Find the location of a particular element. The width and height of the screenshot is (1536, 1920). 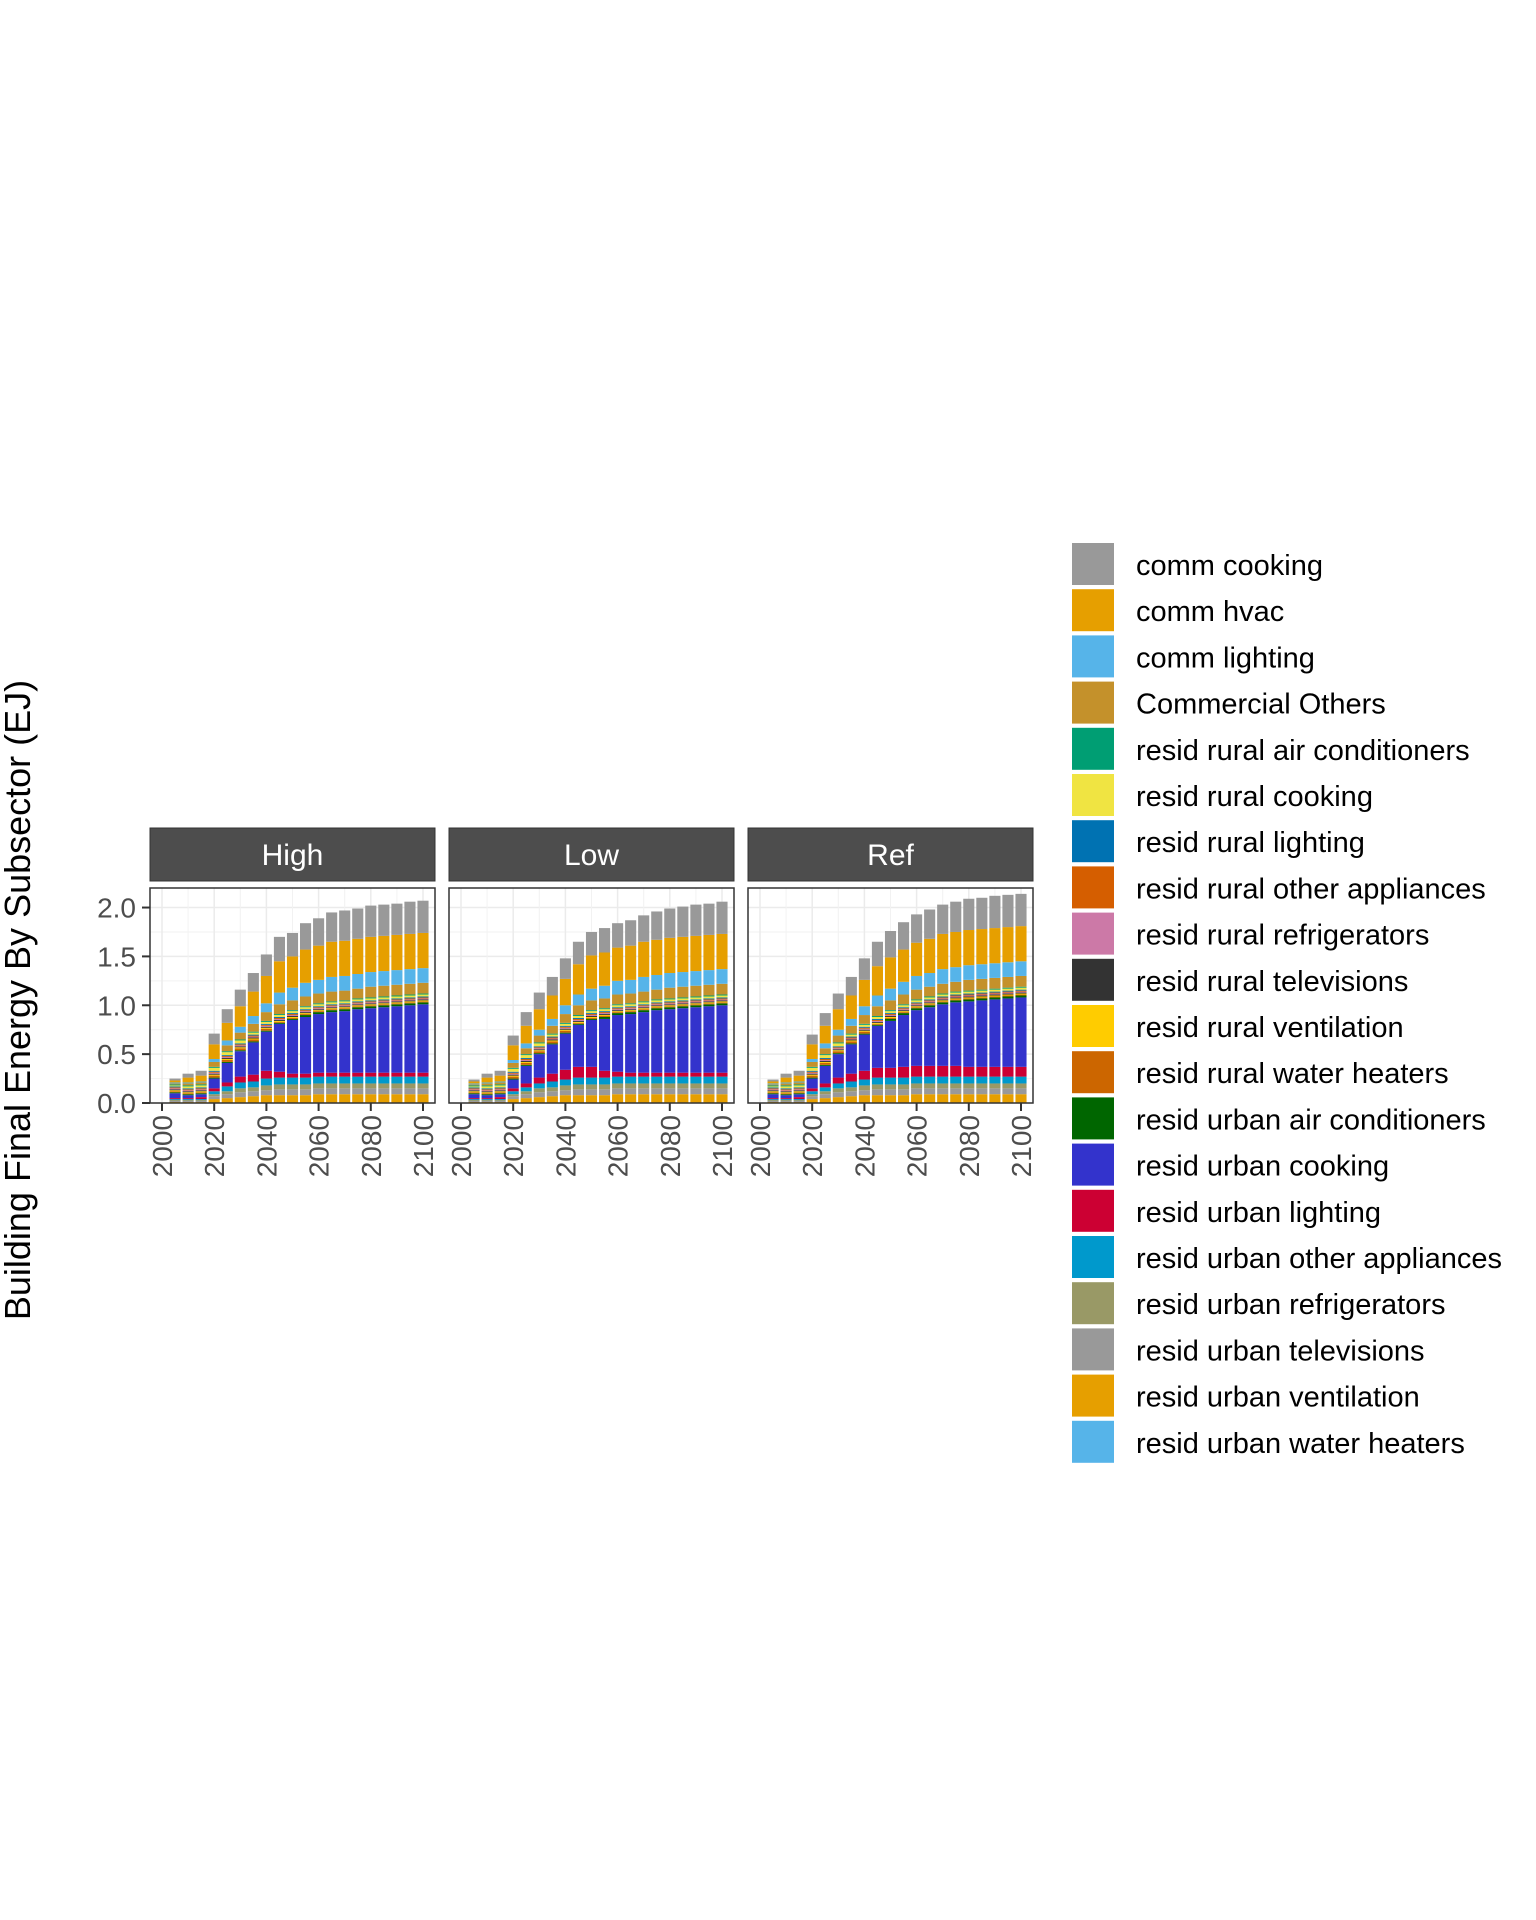

legend-label: resid rural other appliances is located at coordinates (1311, 889).